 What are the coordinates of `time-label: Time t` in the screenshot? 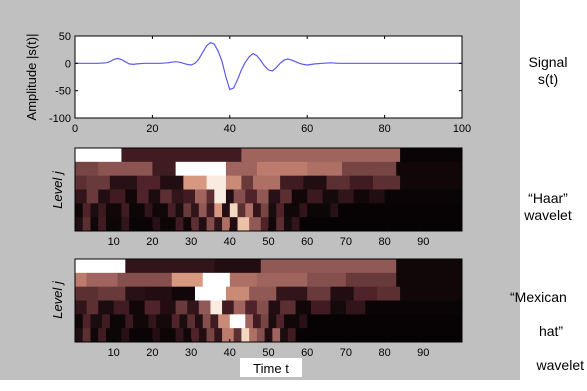 It's located at (271, 368).